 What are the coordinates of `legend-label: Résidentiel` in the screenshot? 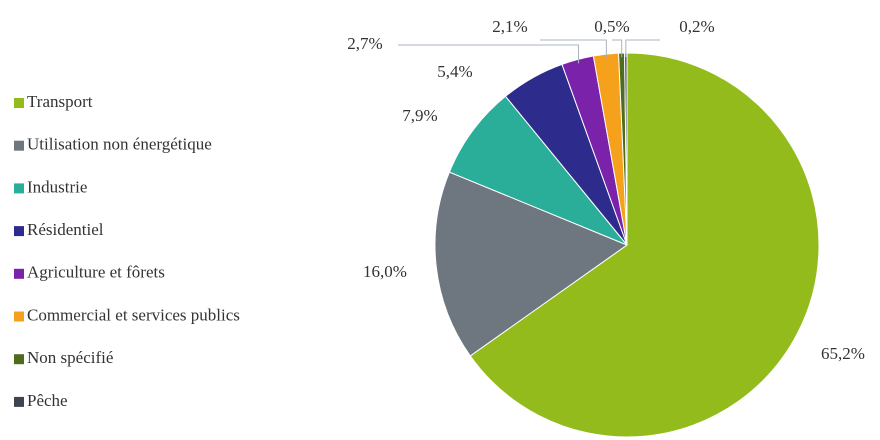 It's located at (65, 229).